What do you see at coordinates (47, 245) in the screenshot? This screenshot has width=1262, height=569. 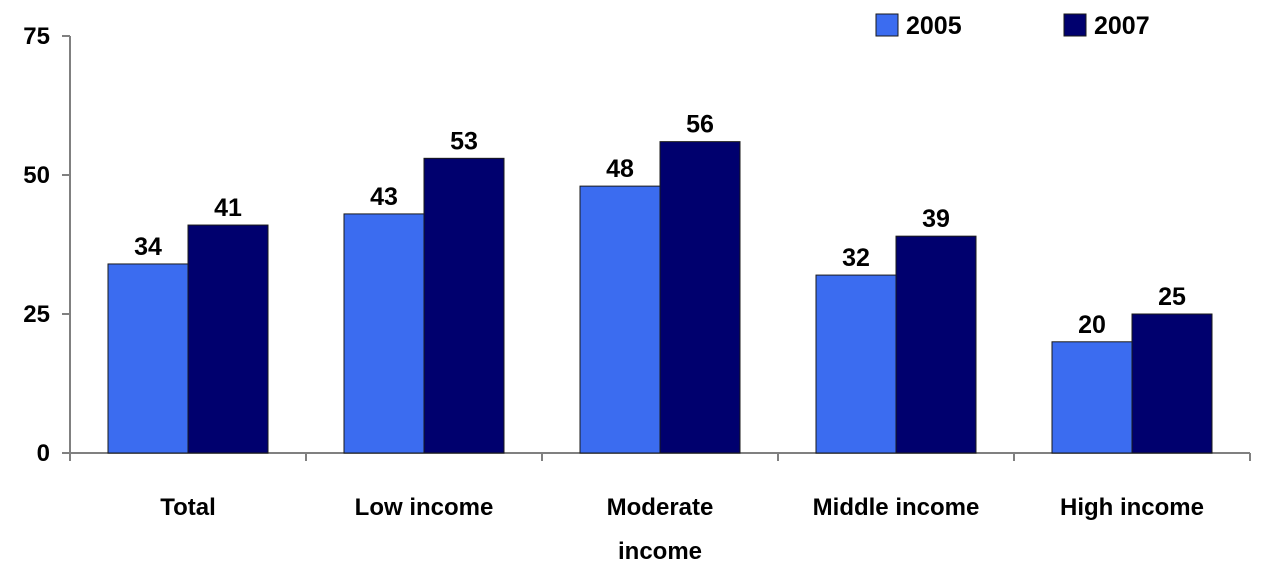 I see `y-axis: 0 25 50 75` at bounding box center [47, 245].